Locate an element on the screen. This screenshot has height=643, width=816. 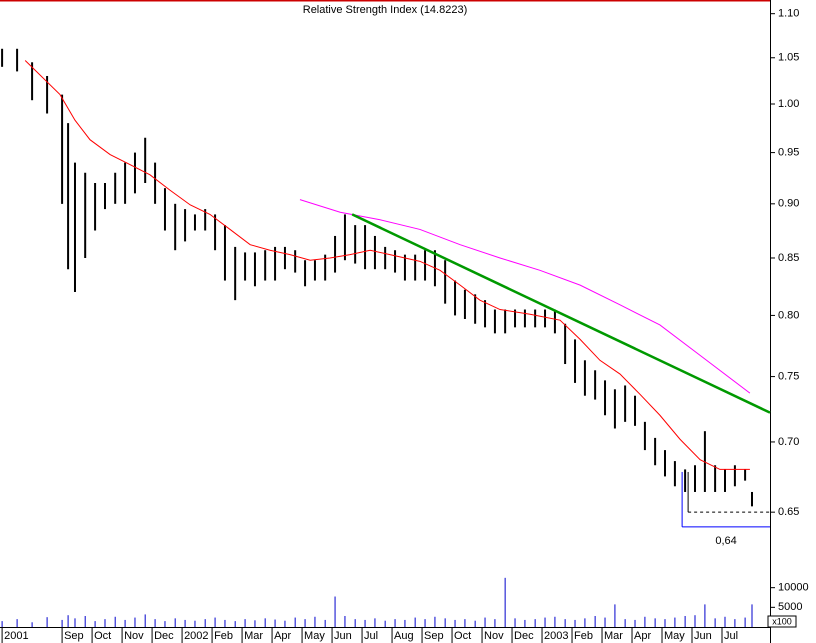
volume-unit-box is located at coordinates (782, 621).